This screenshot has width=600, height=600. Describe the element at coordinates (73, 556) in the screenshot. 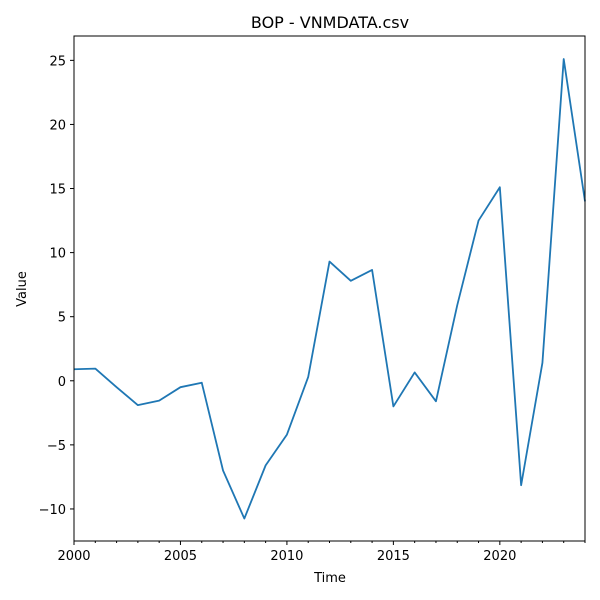

I see `x-tick-label: 2000` at that location.